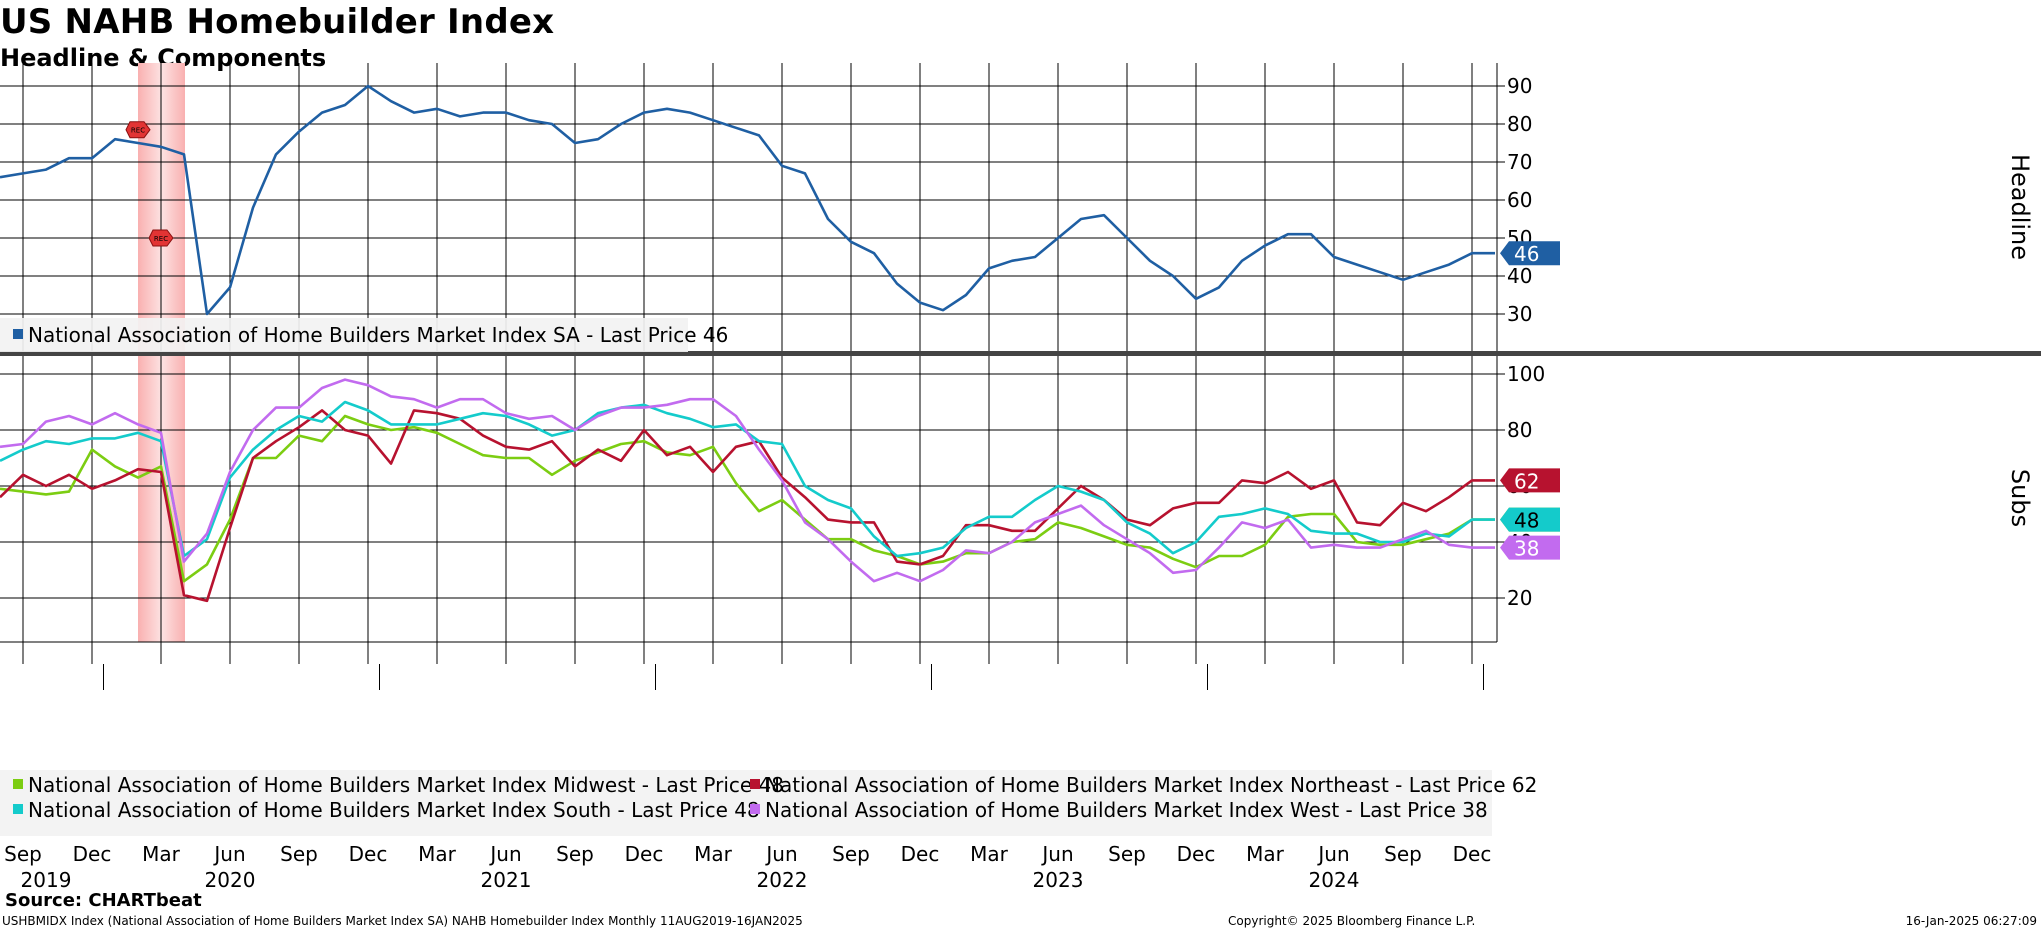 The width and height of the screenshot is (2041, 932). What do you see at coordinates (230, 880) in the screenshot?
I see `x-year-label: 2020` at bounding box center [230, 880].